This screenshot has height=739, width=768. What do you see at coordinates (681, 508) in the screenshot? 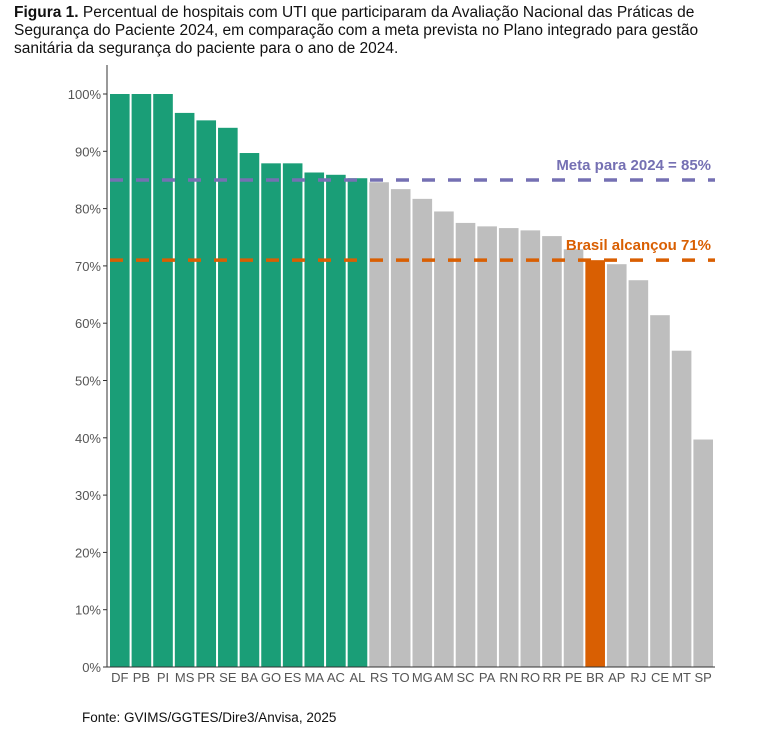
I see `bar-mt` at bounding box center [681, 508].